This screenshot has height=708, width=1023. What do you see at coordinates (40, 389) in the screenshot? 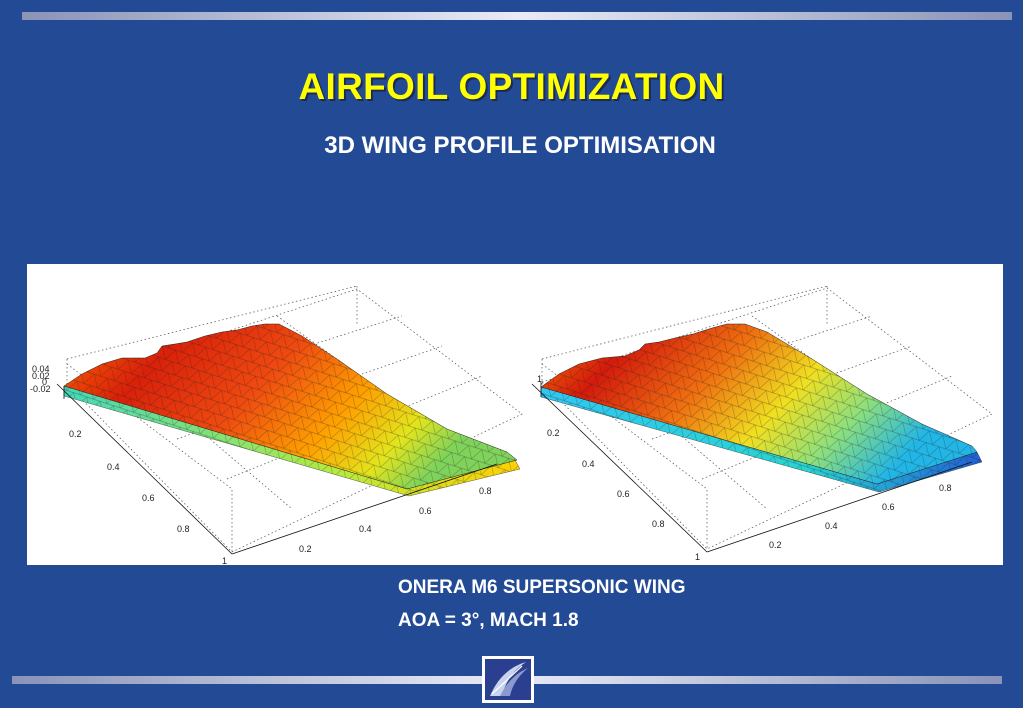
I see `z-tick-label: -0.02` at bounding box center [40, 389].